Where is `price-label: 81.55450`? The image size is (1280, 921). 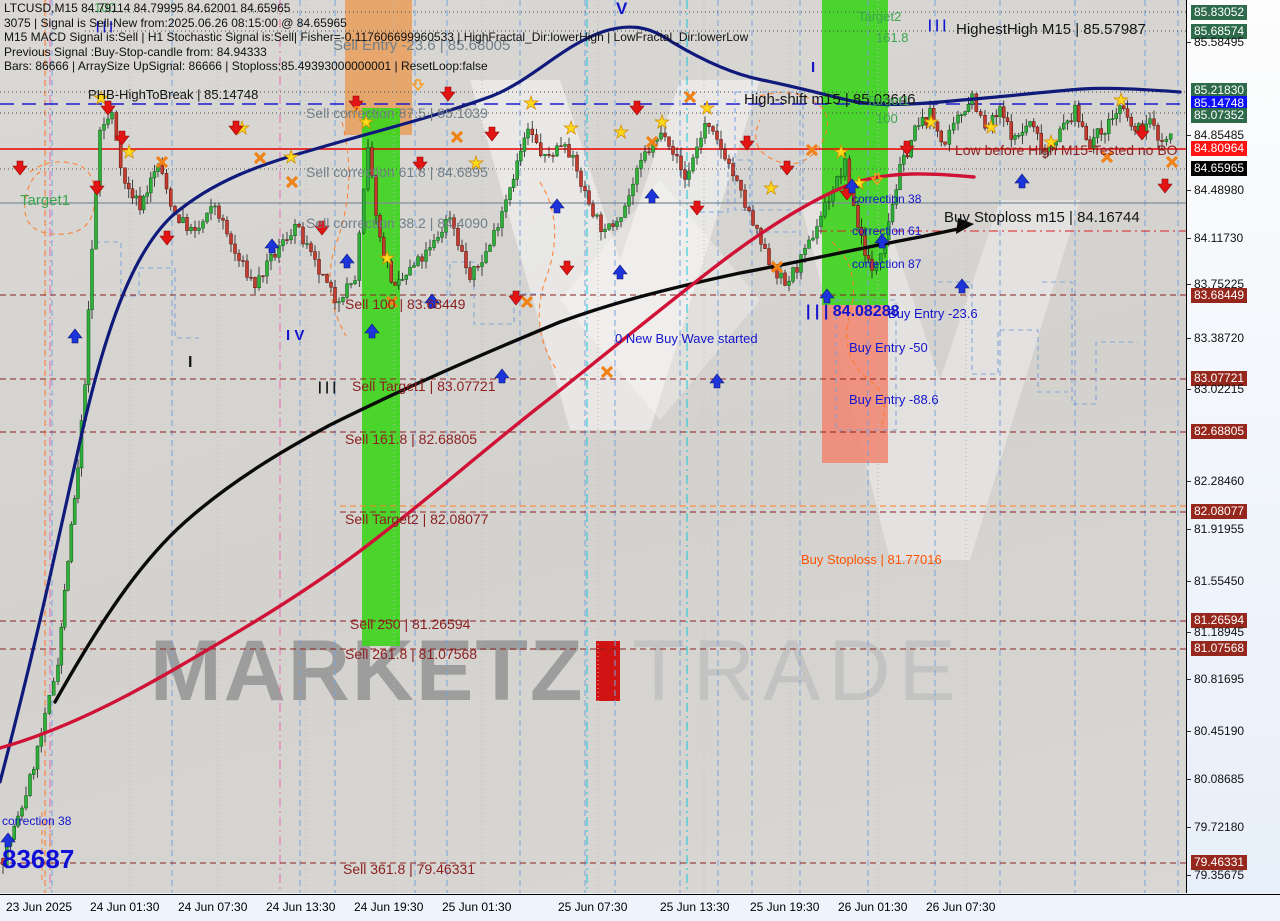
price-label: 81.55450 is located at coordinates (1216, 581).